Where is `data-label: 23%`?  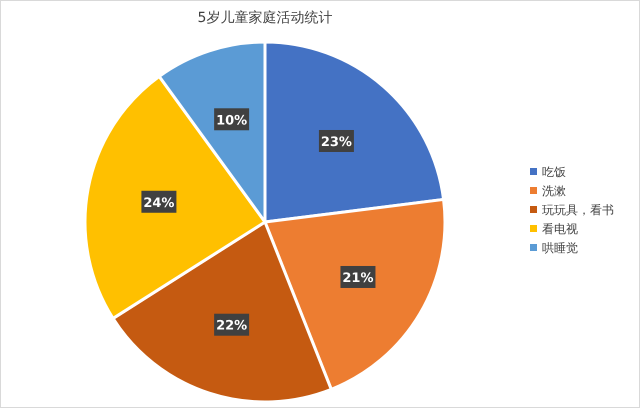
data-label: 23% is located at coordinates (336, 142).